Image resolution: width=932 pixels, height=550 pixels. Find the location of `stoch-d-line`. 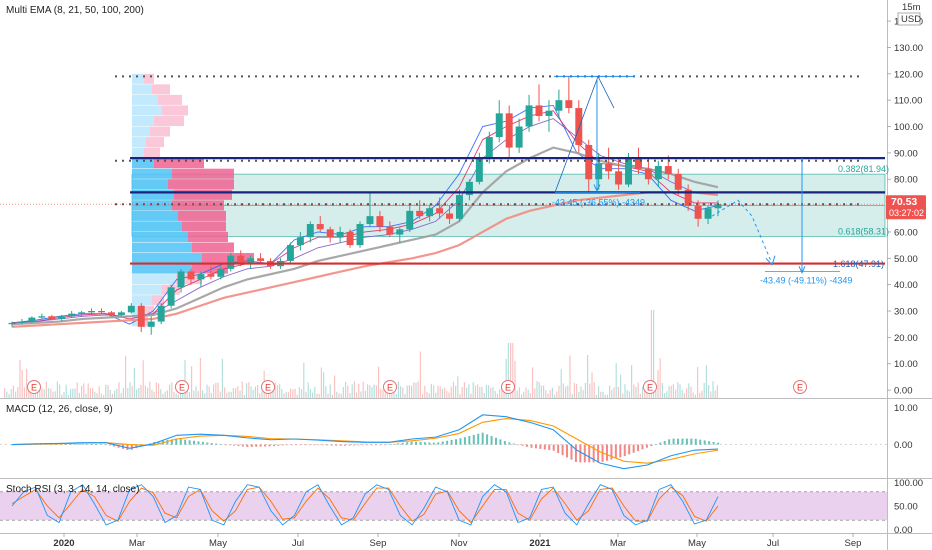

stoch-d-line is located at coordinates (365, 505).